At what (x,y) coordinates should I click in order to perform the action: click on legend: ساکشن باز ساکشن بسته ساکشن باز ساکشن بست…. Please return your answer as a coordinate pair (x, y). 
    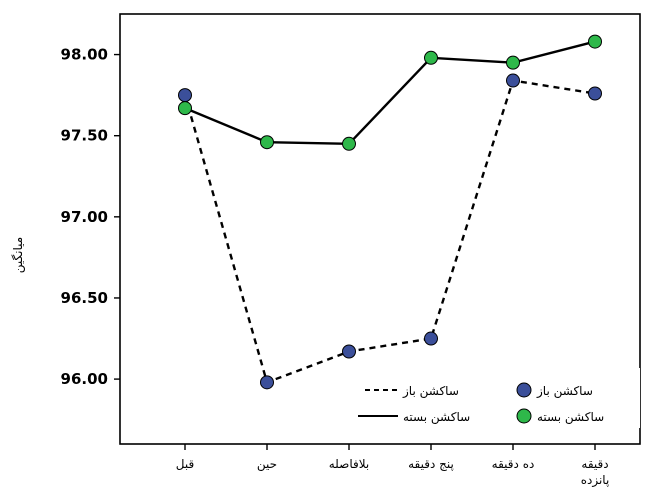
    Looking at the image, I should click on (499, 398).